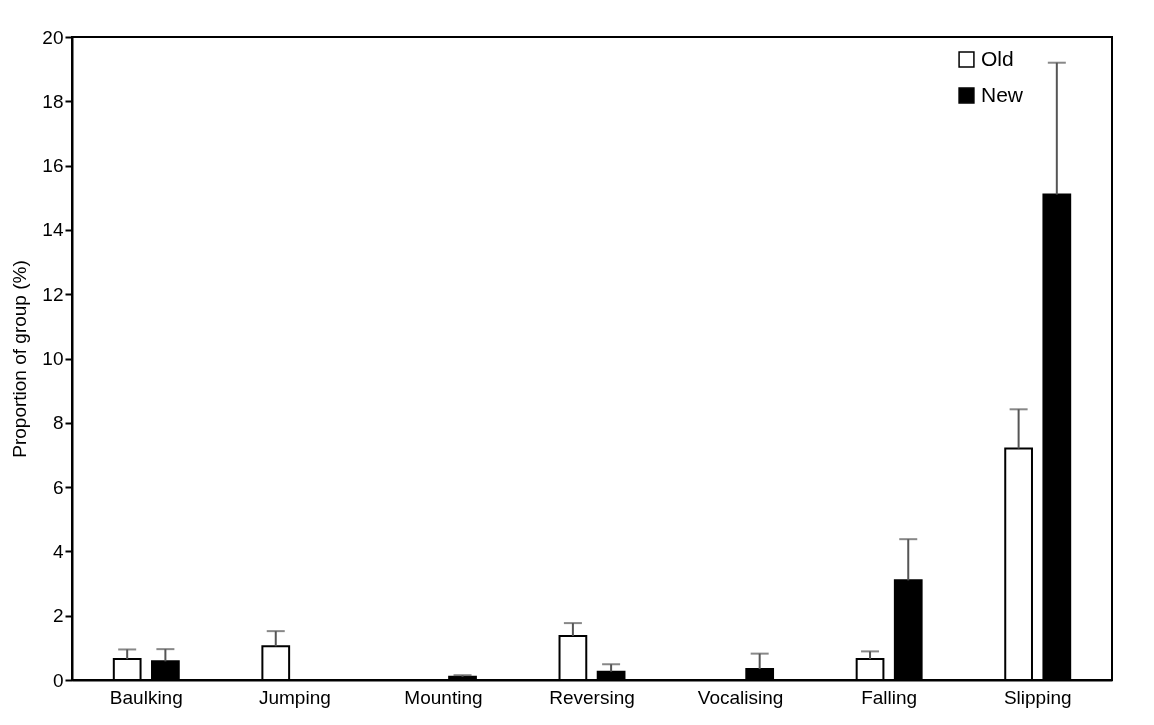  What do you see at coordinates (1002, 94) in the screenshot?
I see `legend-label: New` at bounding box center [1002, 94].